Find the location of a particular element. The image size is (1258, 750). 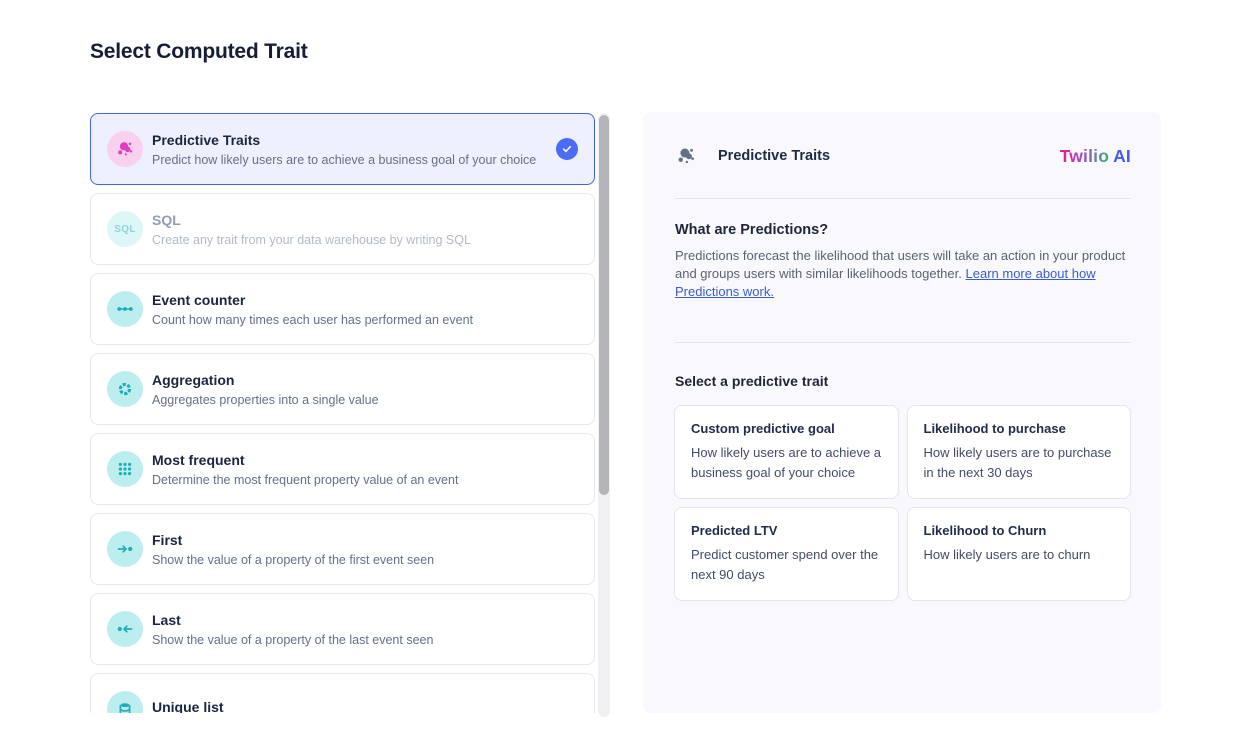

twilio-ai-logo: Twilio AI is located at coordinates (1095, 156).